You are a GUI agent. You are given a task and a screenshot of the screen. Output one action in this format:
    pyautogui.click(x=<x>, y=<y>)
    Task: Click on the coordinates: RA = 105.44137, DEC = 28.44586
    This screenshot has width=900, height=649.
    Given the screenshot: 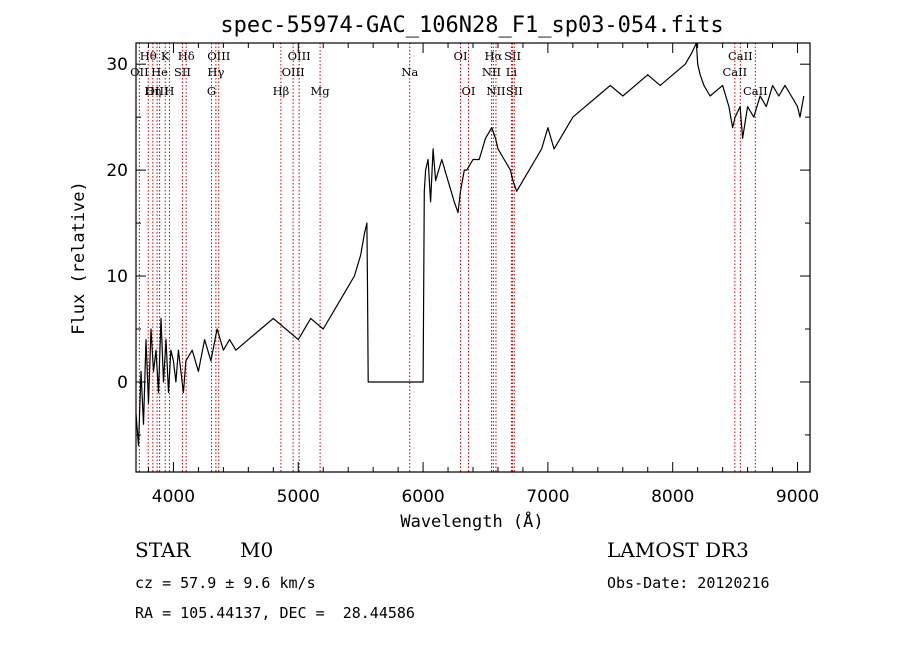 What is the action you would take?
    pyautogui.click(x=275, y=613)
    